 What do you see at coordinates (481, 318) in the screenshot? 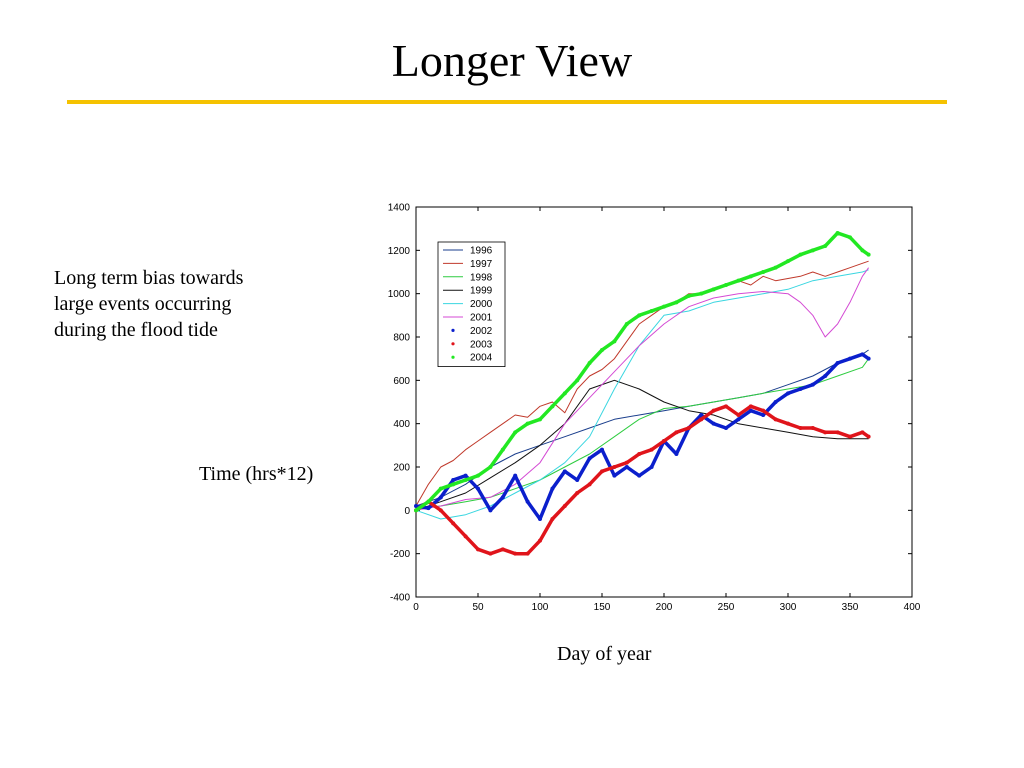
I see `legend-label-2001: 2001` at bounding box center [481, 318].